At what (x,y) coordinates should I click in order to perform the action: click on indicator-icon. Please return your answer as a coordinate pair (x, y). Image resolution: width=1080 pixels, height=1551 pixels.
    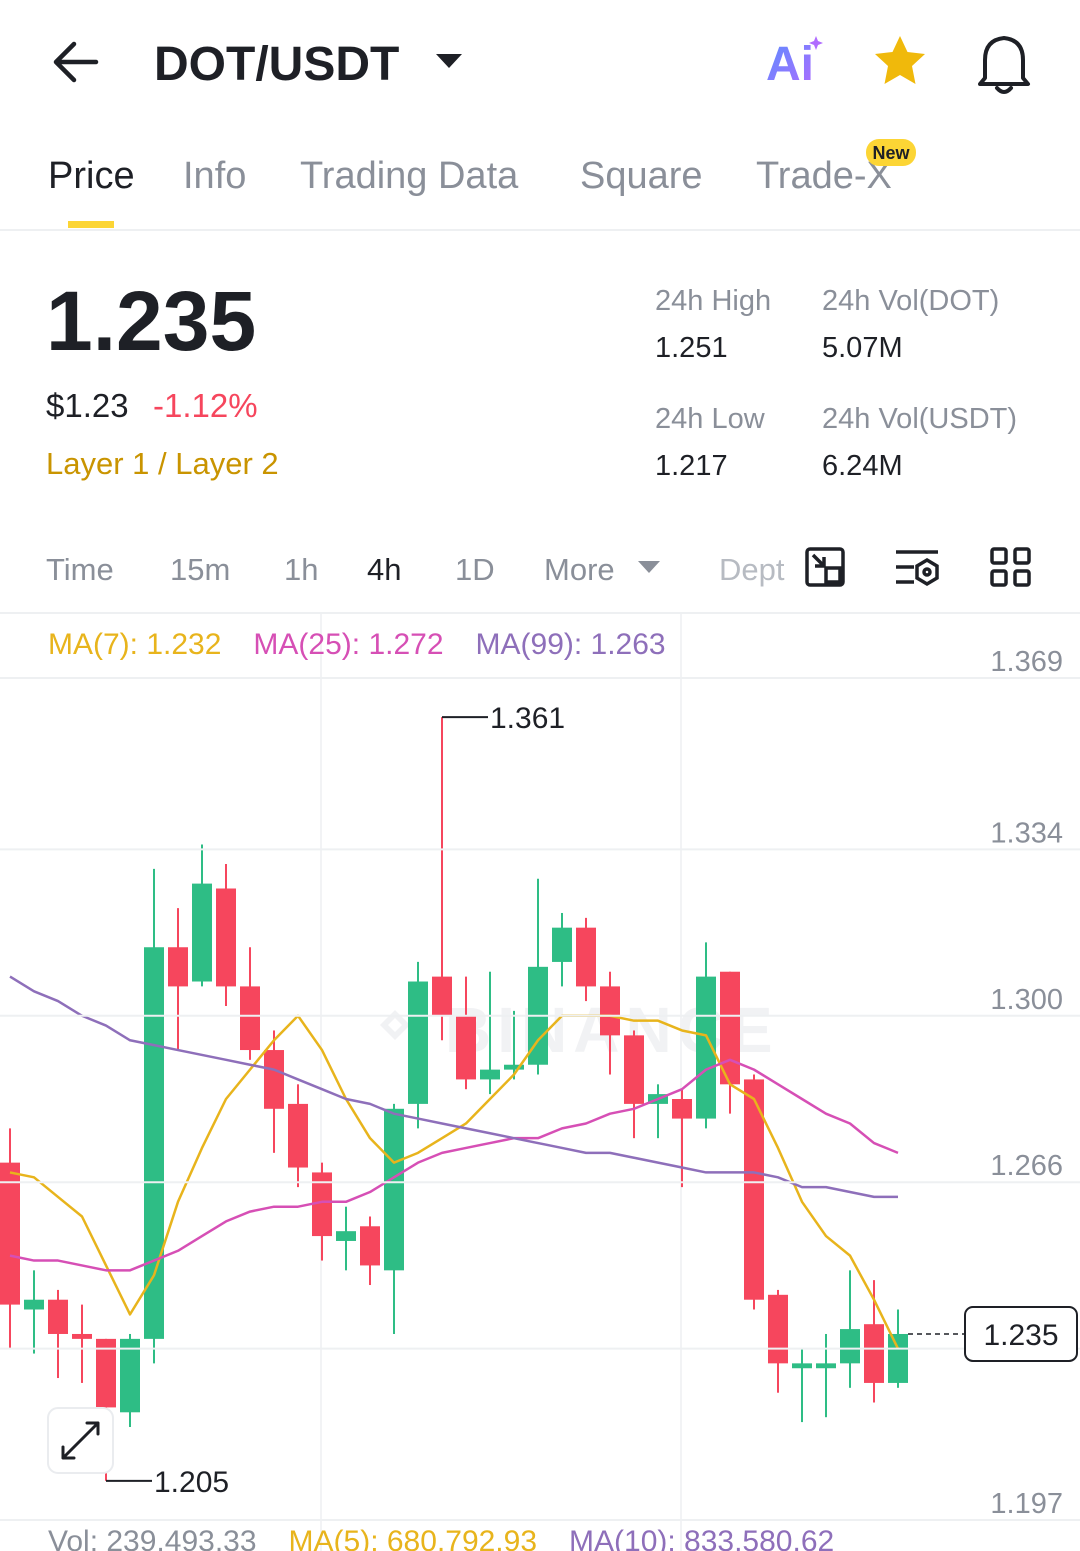
    Looking at the image, I should click on (917, 568).